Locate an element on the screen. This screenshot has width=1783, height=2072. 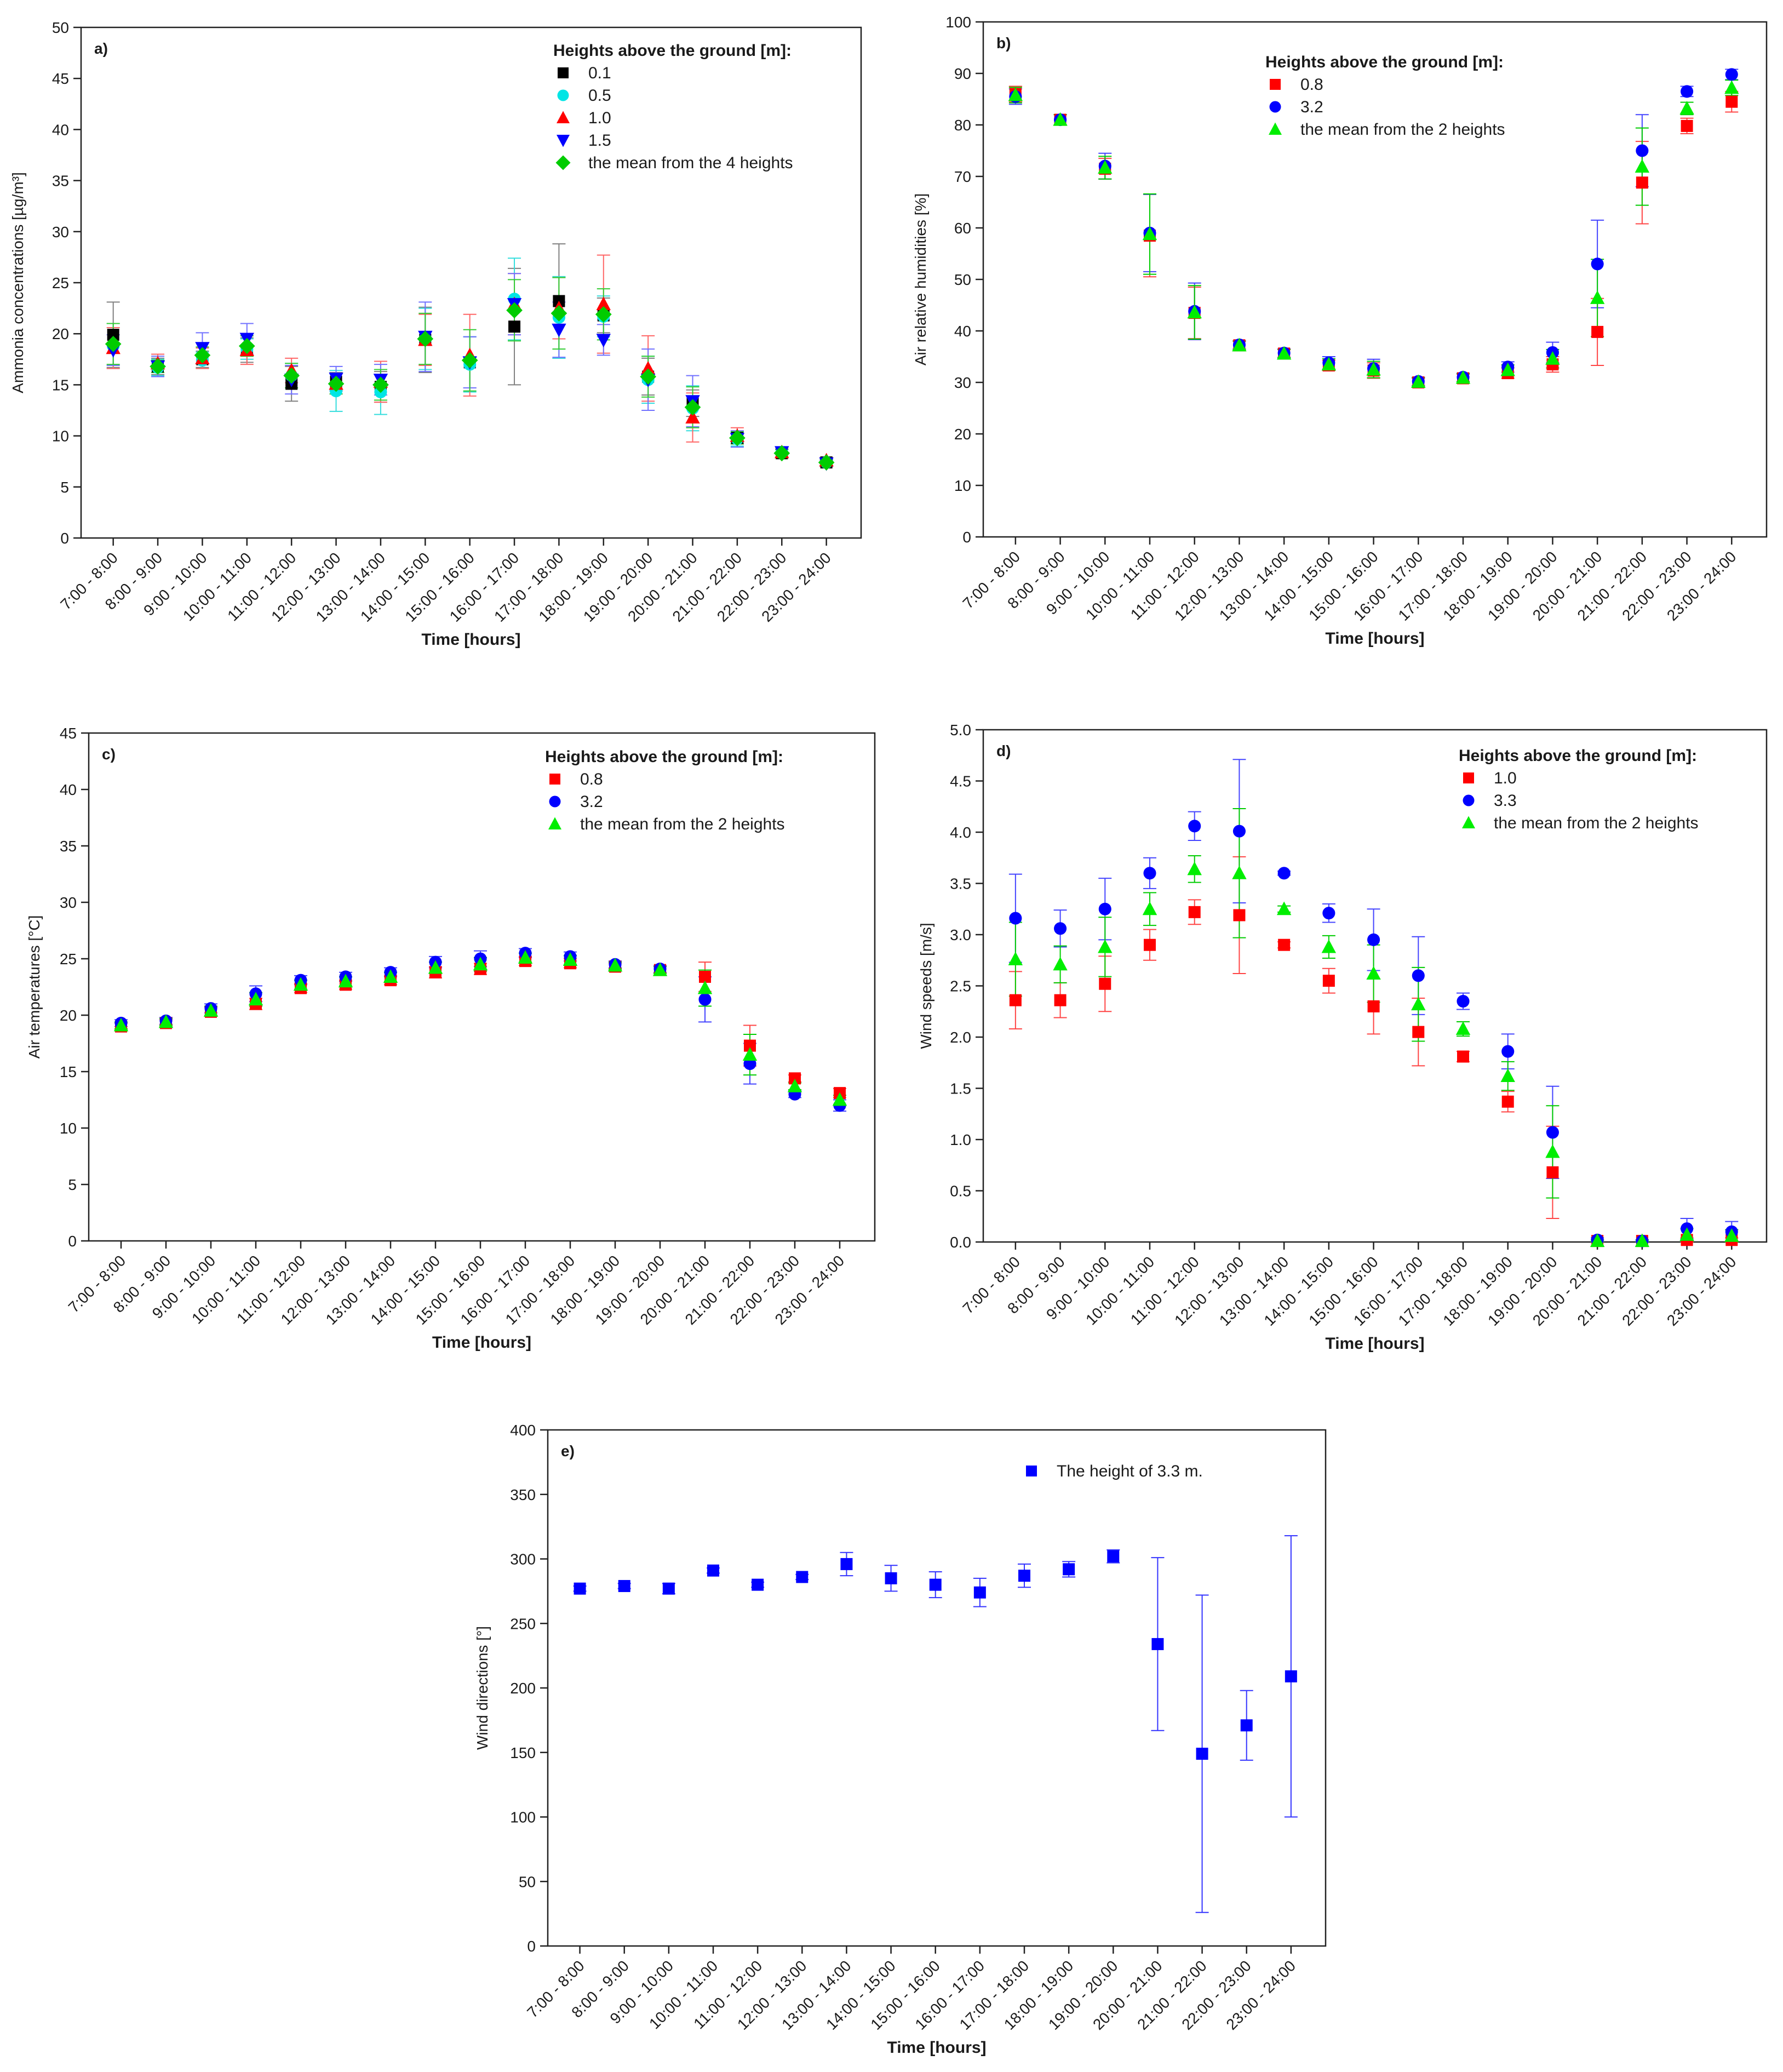
y-tick-label: 2.5 is located at coordinates (960, 986).